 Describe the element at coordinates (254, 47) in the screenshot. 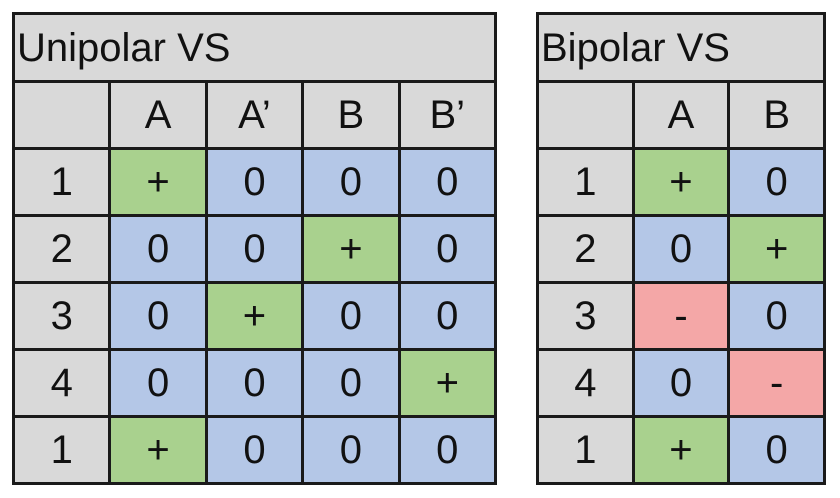

I see `unipolar-title: Unipolar VS` at that location.